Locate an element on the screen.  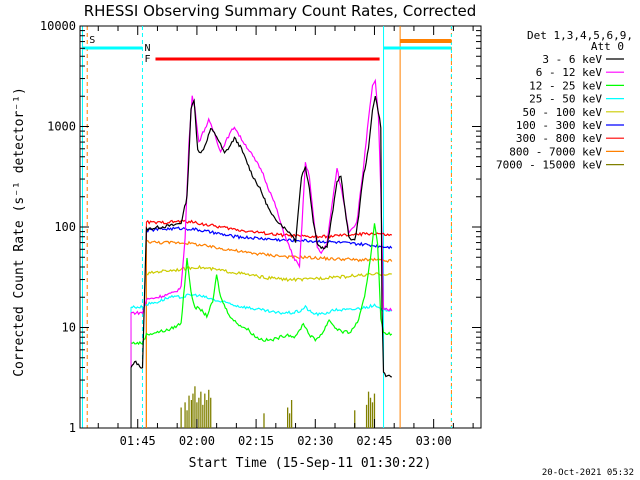
x-tick-label: 02:30 is located at coordinates (315, 441).